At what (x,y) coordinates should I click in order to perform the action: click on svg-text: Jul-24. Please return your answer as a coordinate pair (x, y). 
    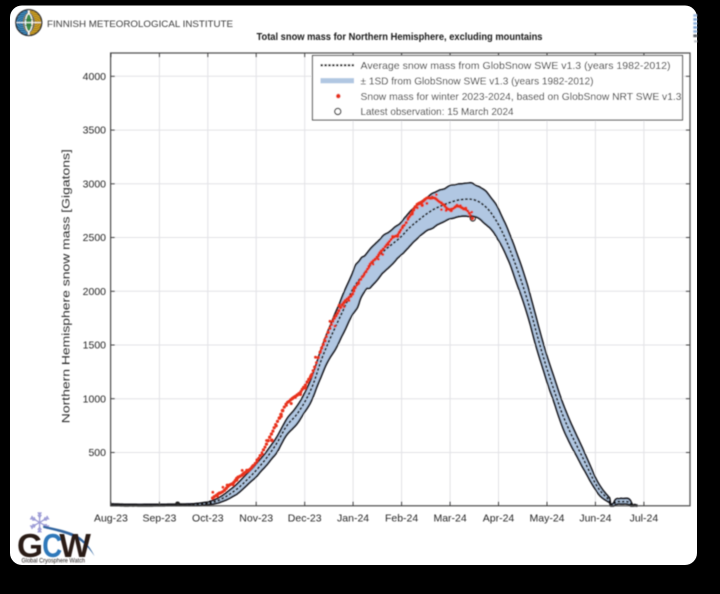
    Looking at the image, I should click on (644, 519).